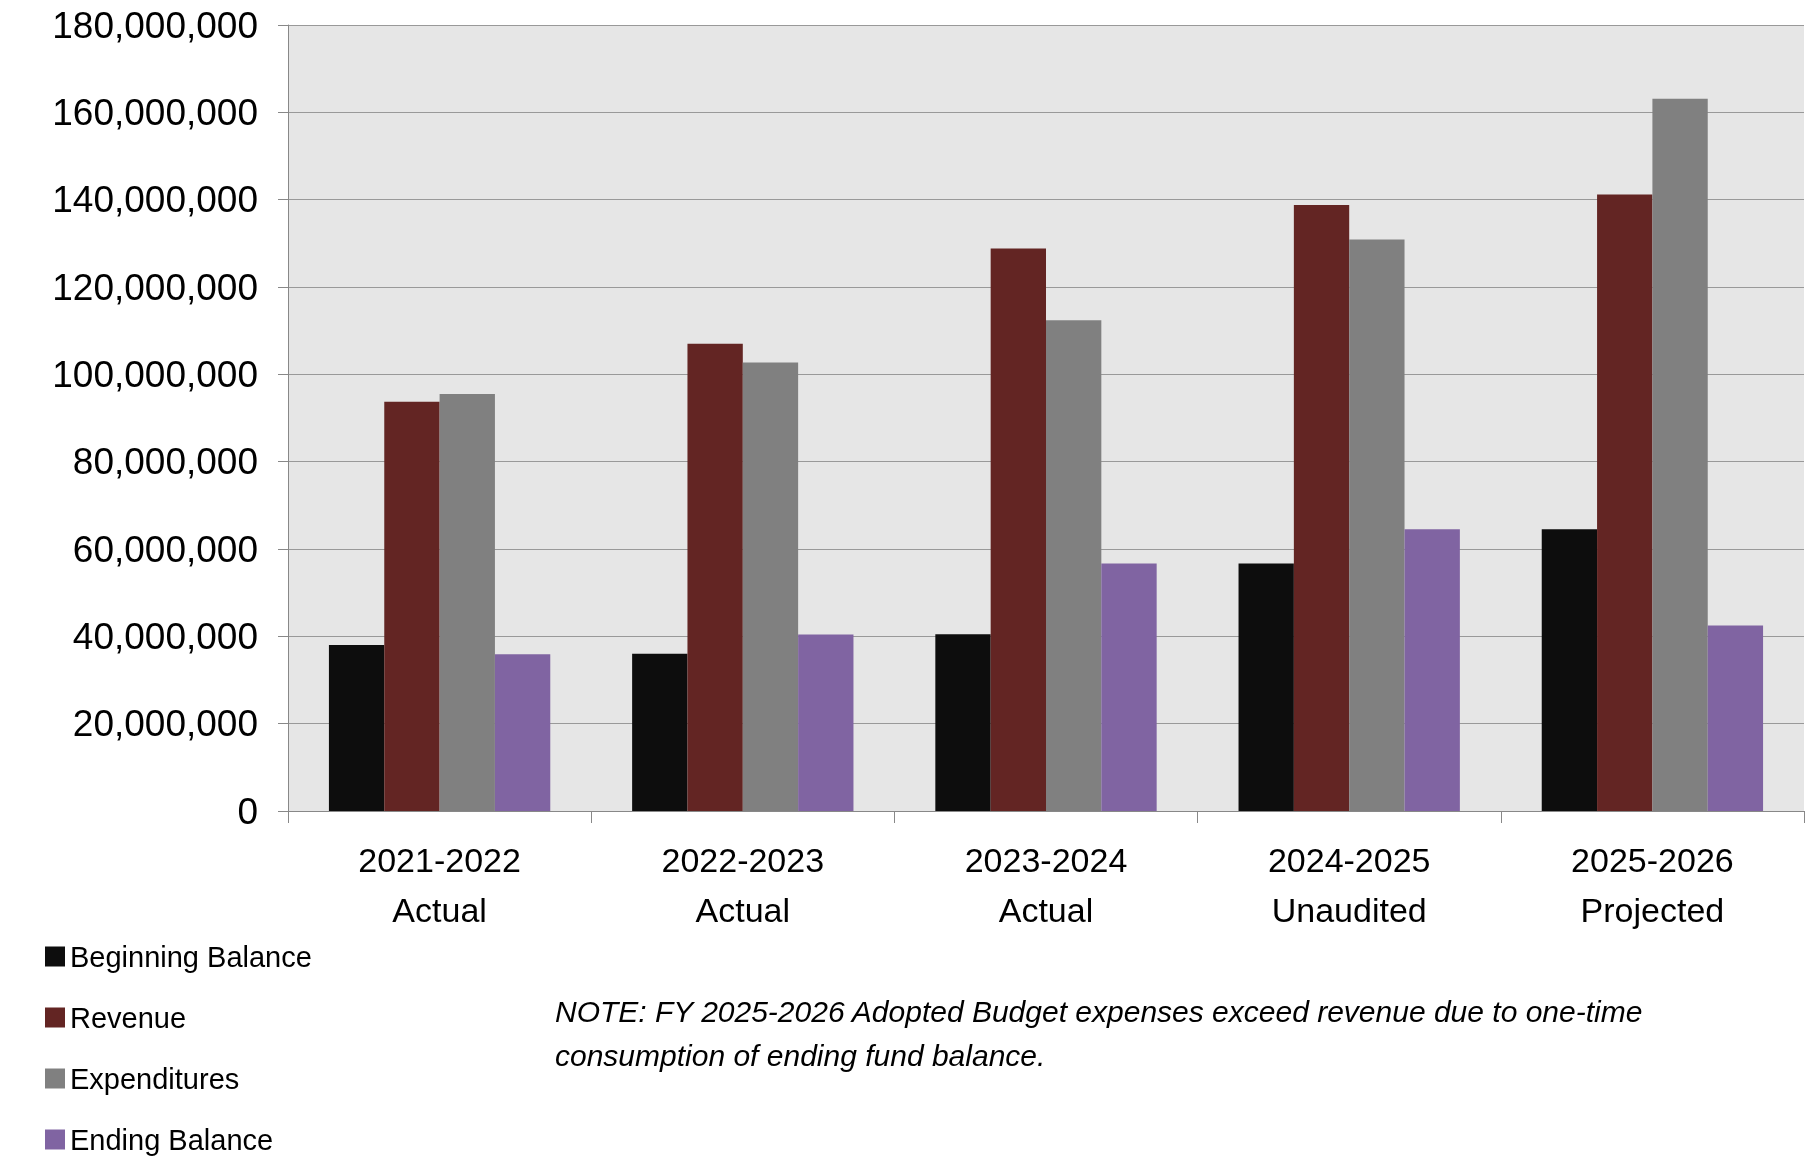 The image size is (1806, 1164). Describe the element at coordinates (155, 25) in the screenshot. I see `y-tick-label: 180,000,000` at that location.